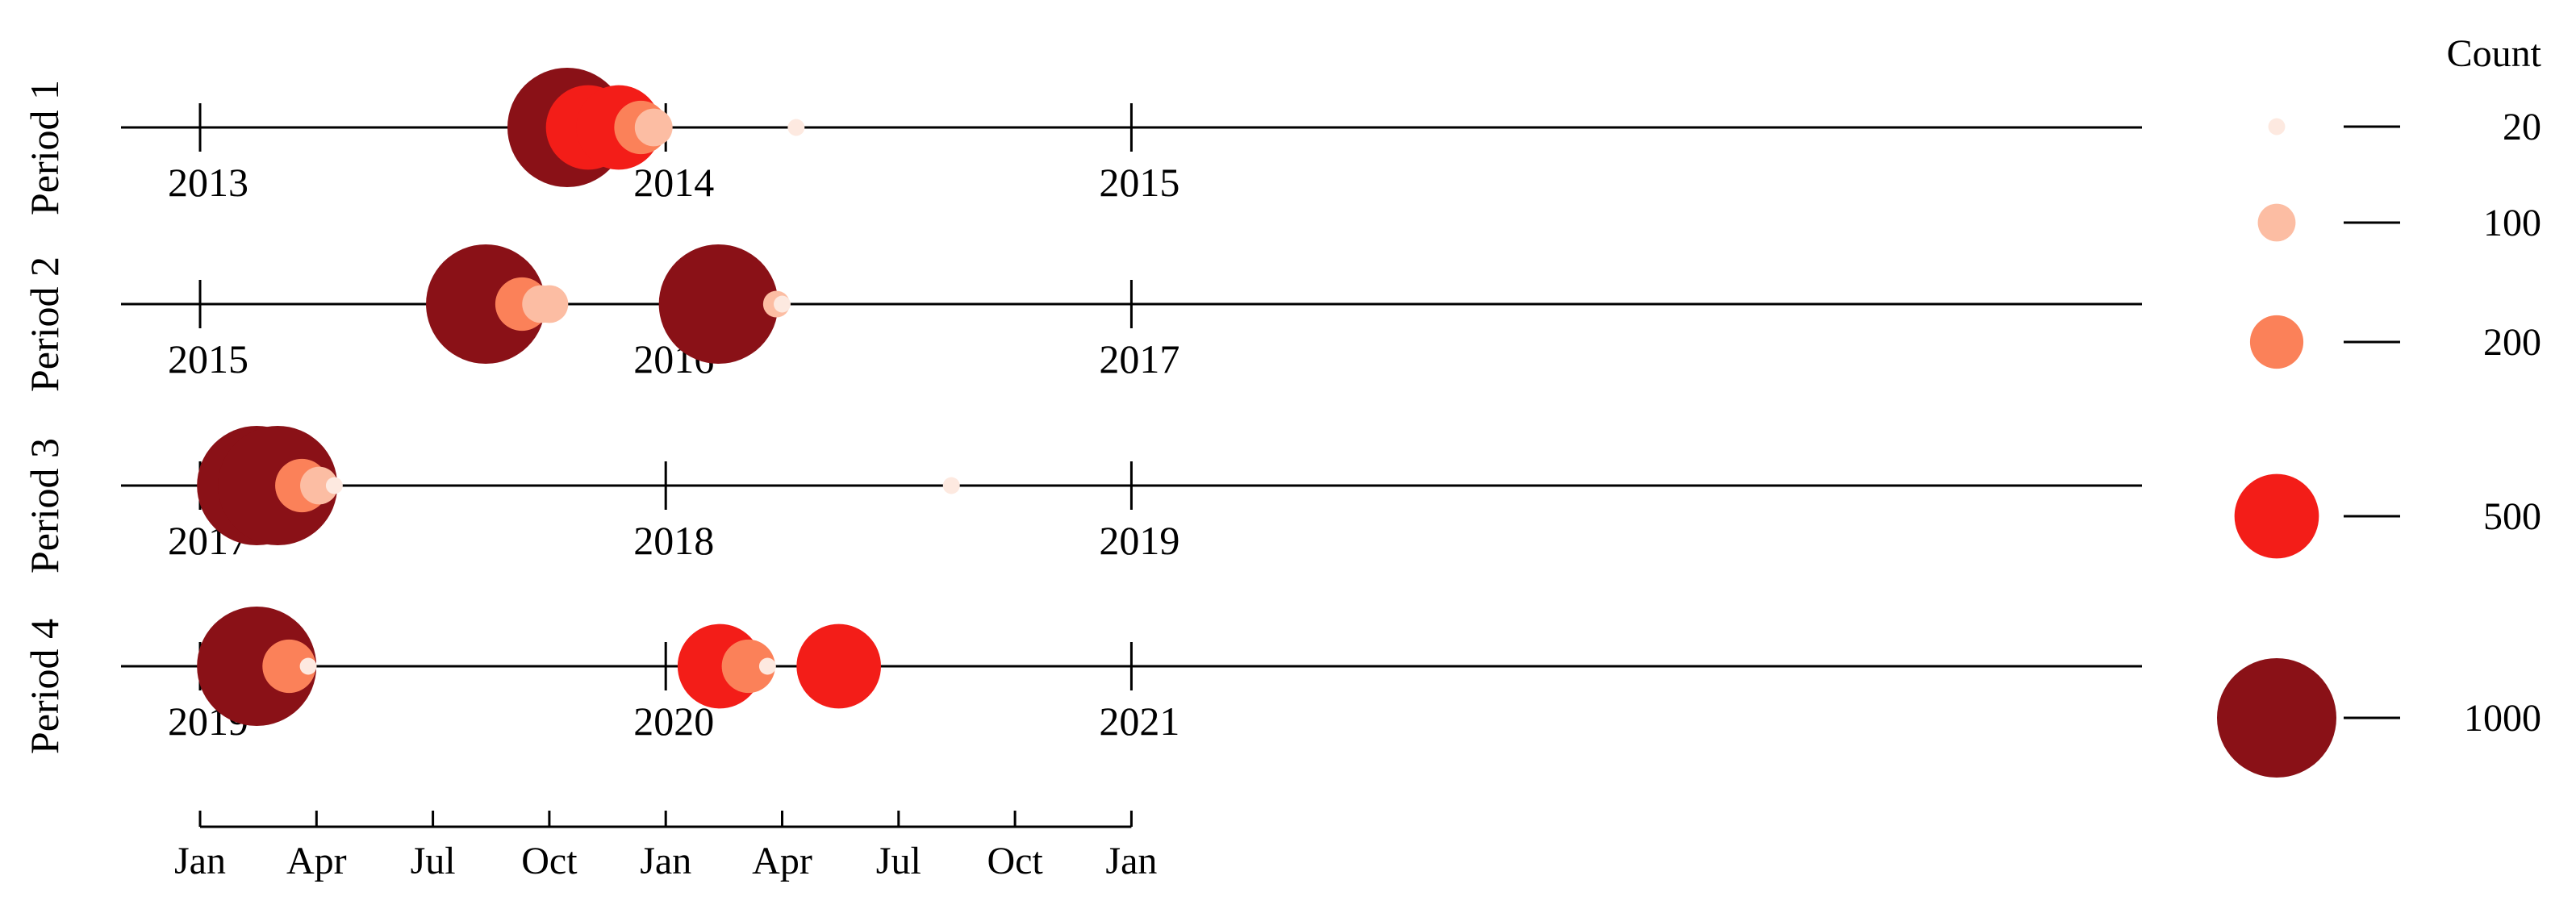 This screenshot has width=2576, height=905. I want to click on year-label: 2018, so click(673, 541).